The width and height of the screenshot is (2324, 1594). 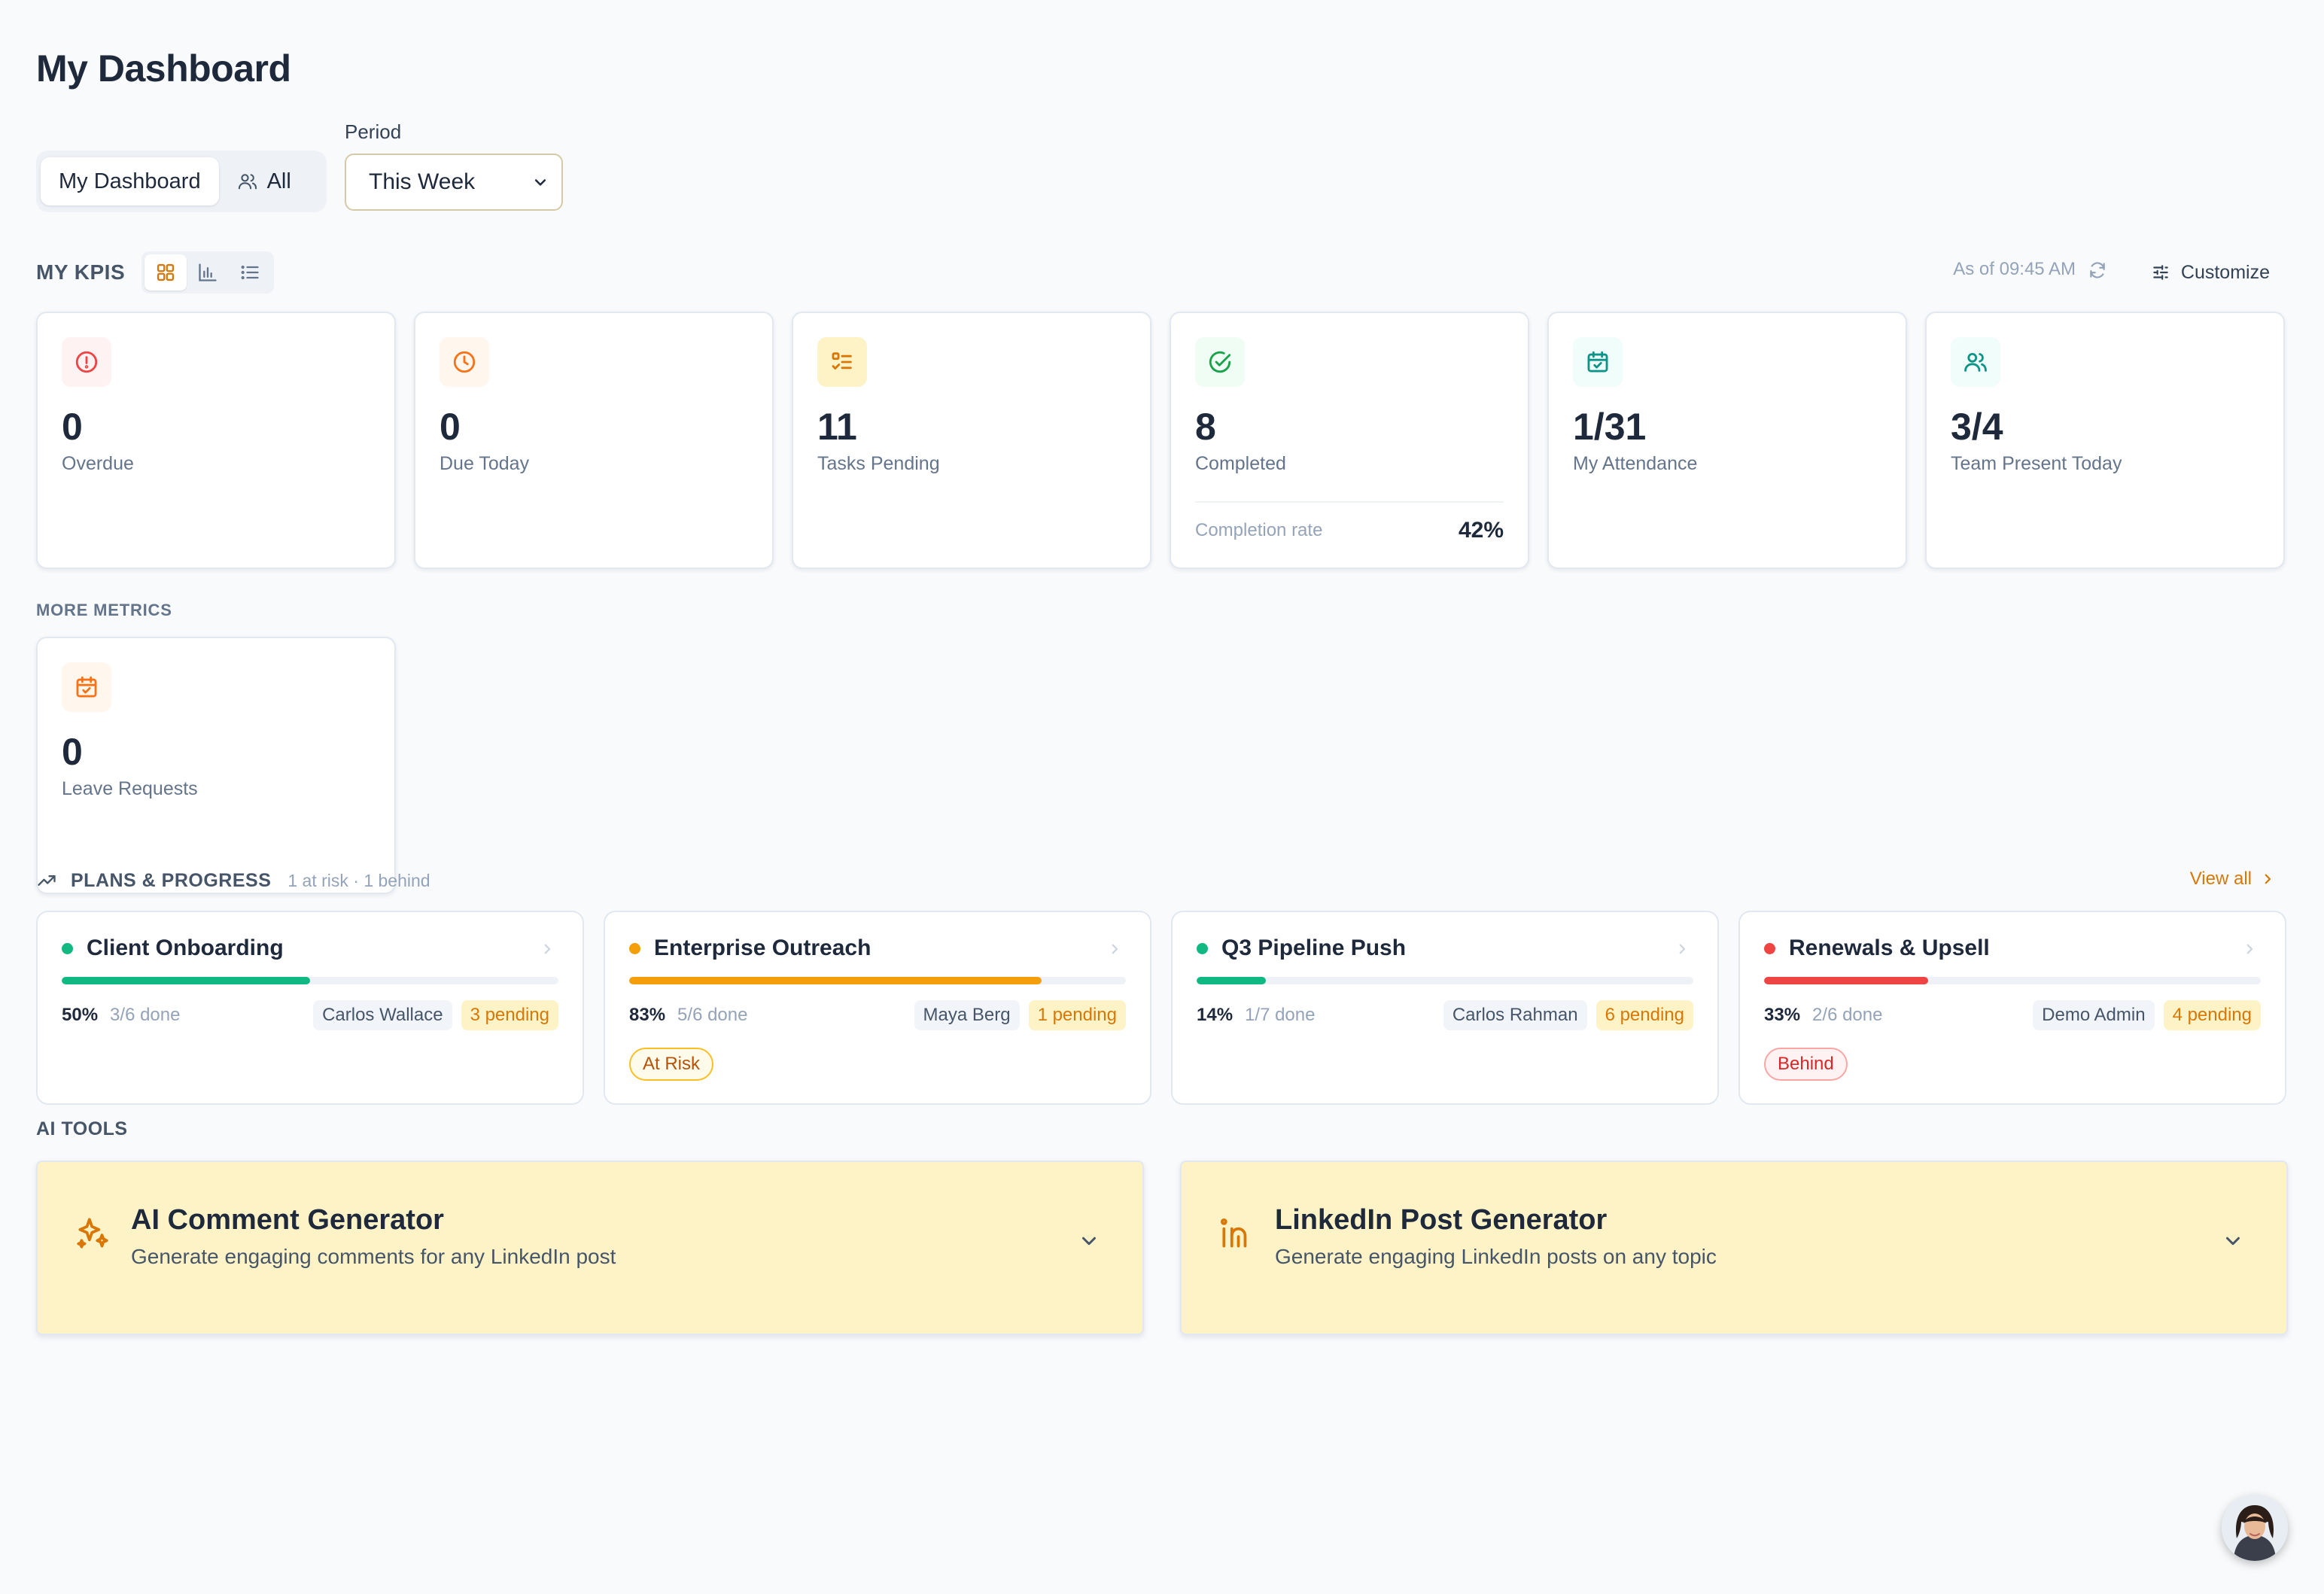 I want to click on list-icon, so click(x=250, y=272).